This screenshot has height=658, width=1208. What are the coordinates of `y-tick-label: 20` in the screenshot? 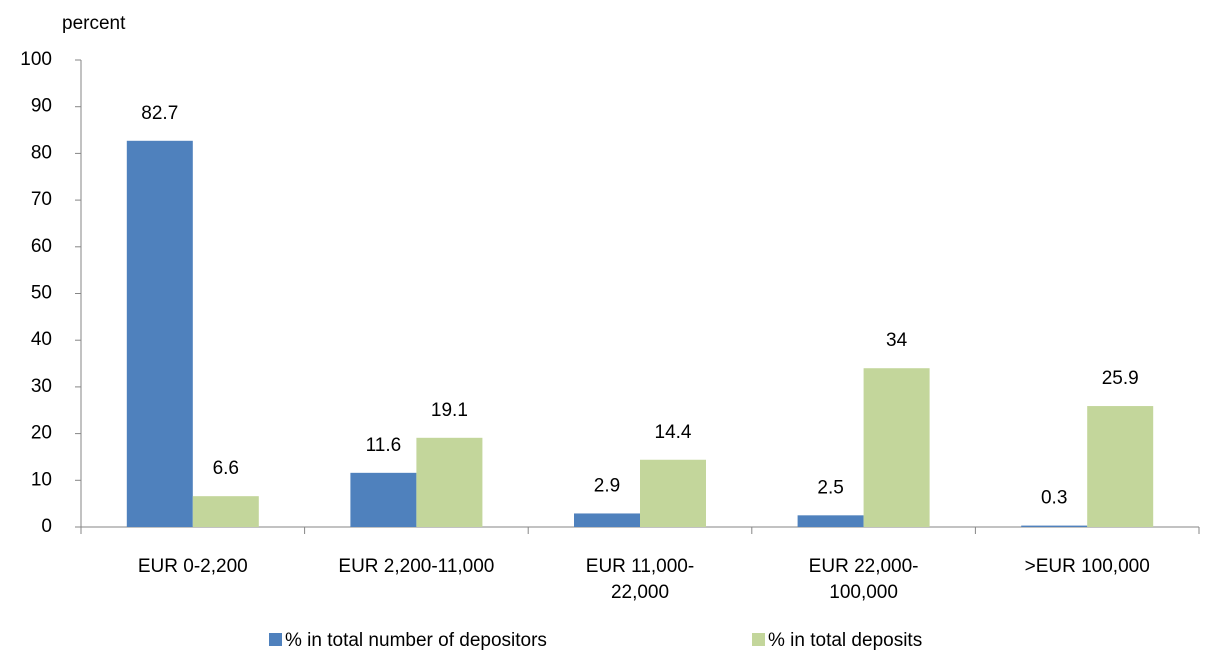 It's located at (41, 433).